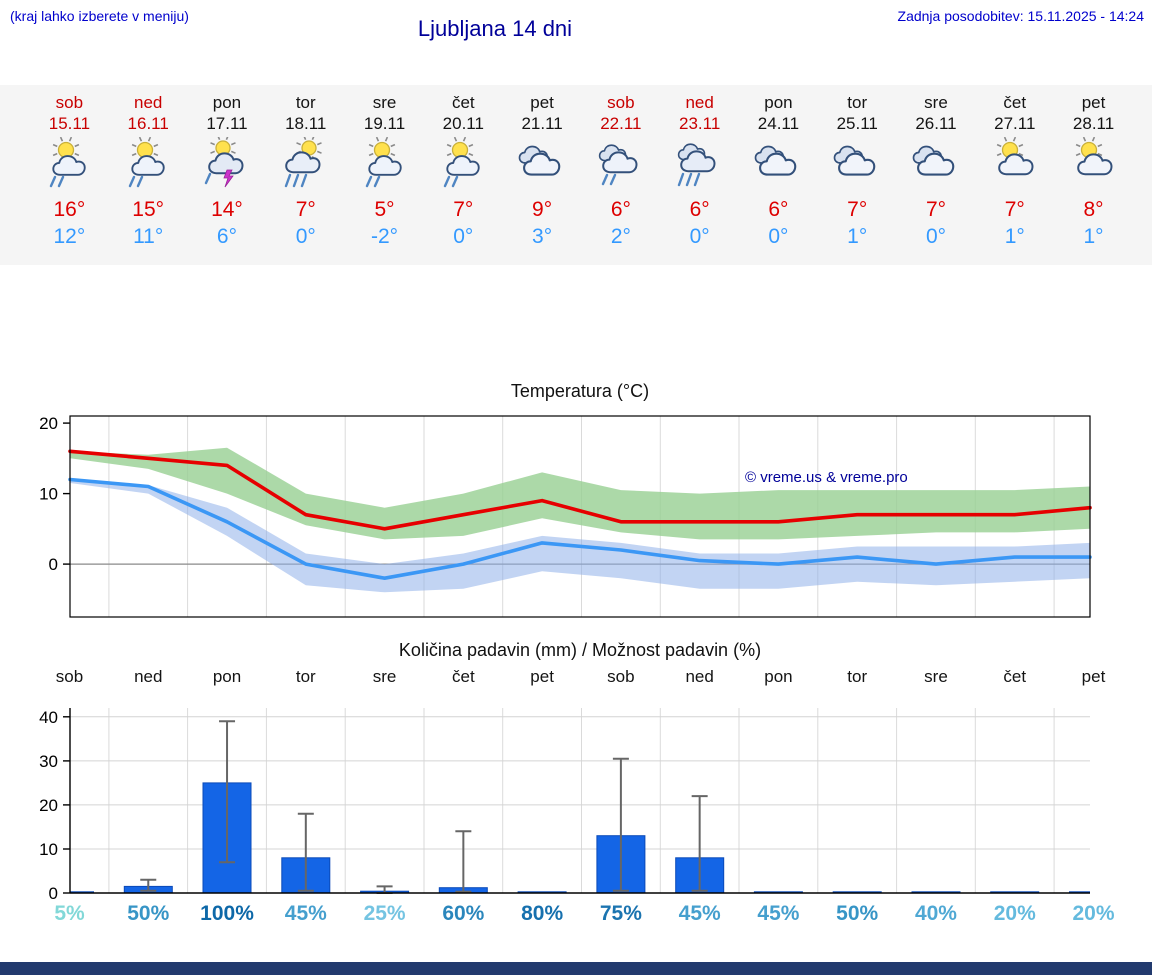 This screenshot has width=1152, height=975. I want to click on day-column: čet 20.11 7° 0°, so click(463, 175).